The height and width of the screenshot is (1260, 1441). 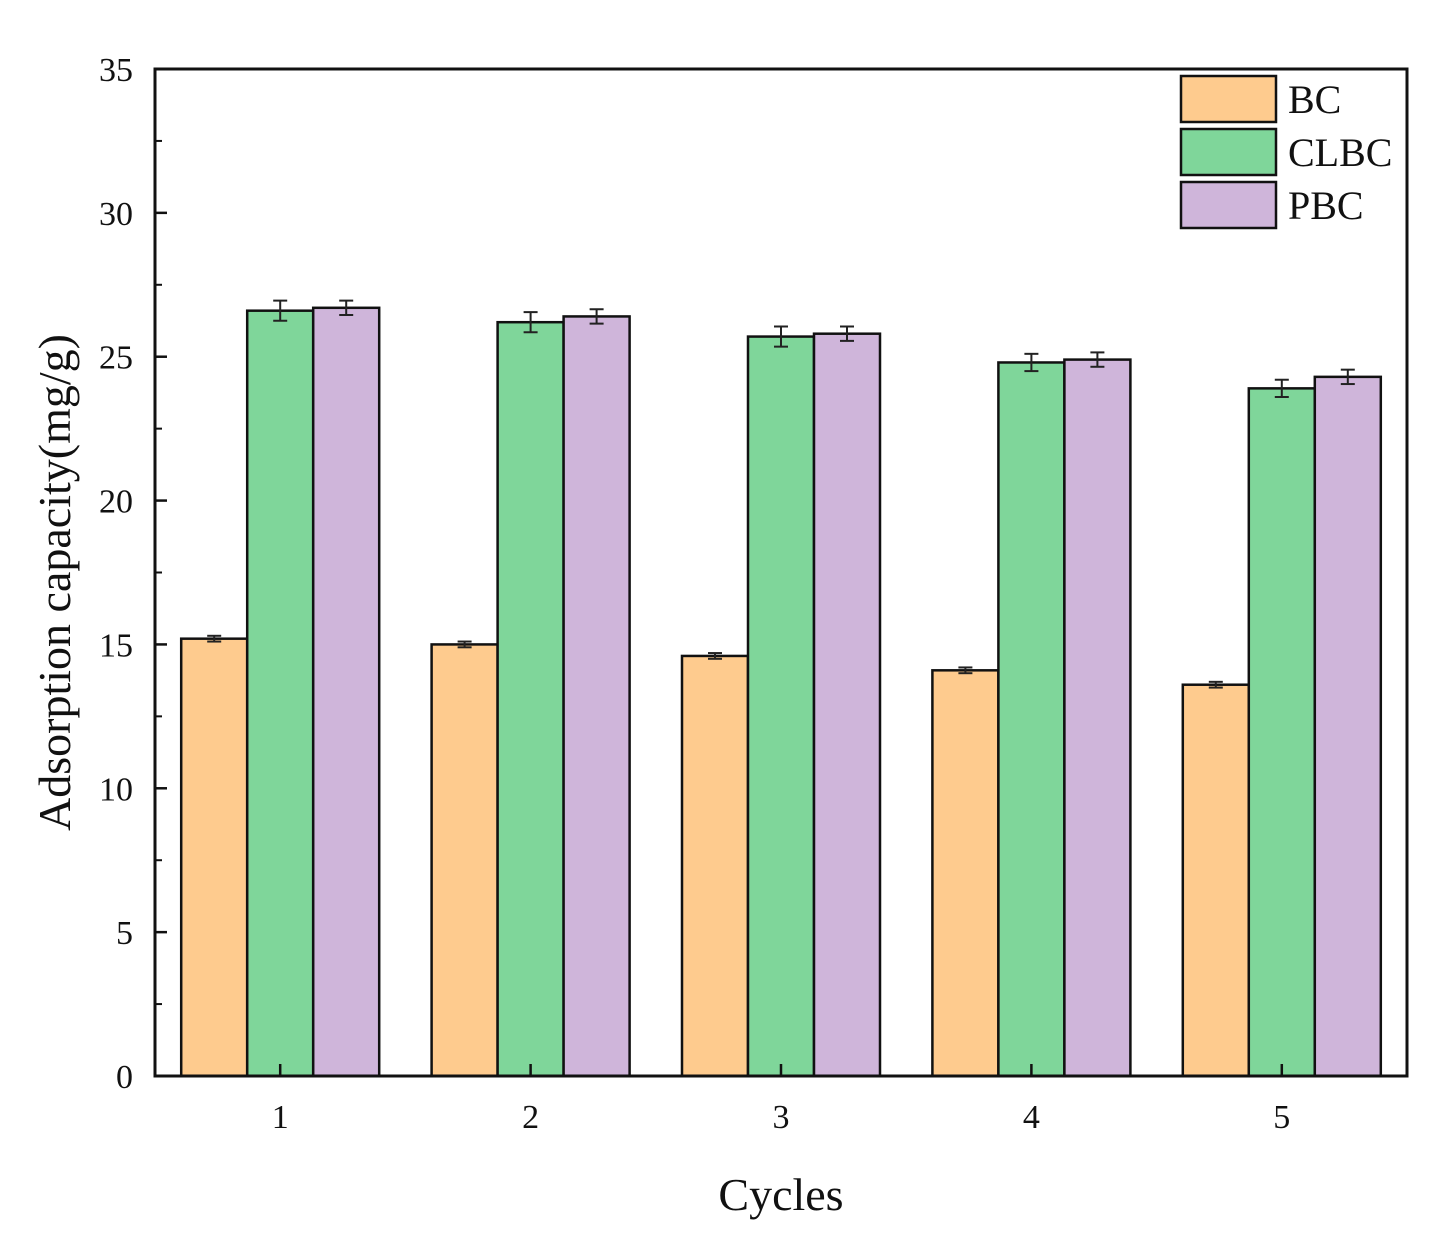 I want to click on y-tick-label-35: 35, so click(x=116, y=70).